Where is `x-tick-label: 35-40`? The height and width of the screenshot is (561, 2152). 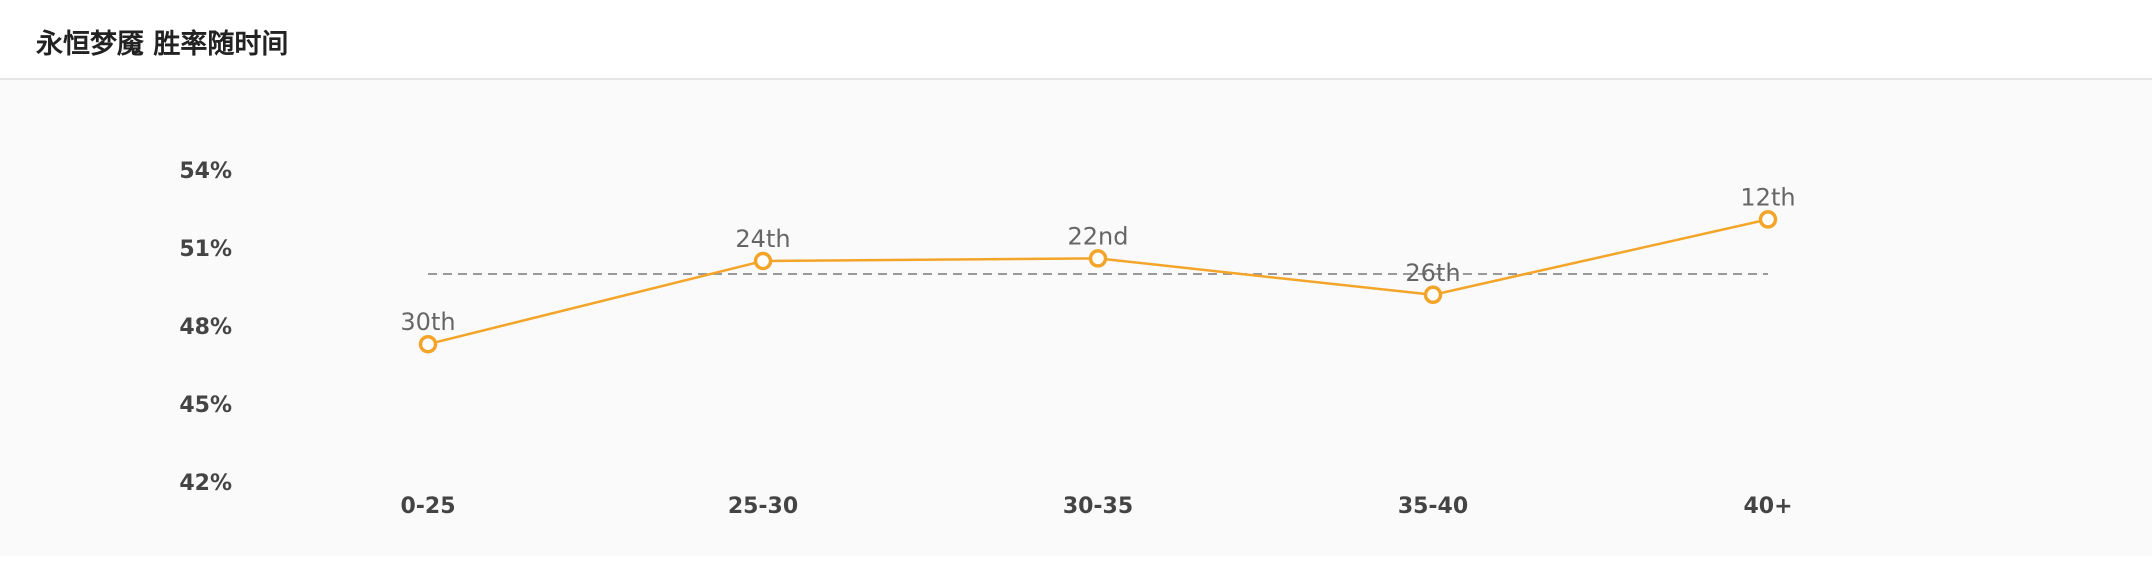
x-tick-label: 35-40 is located at coordinates (1433, 506).